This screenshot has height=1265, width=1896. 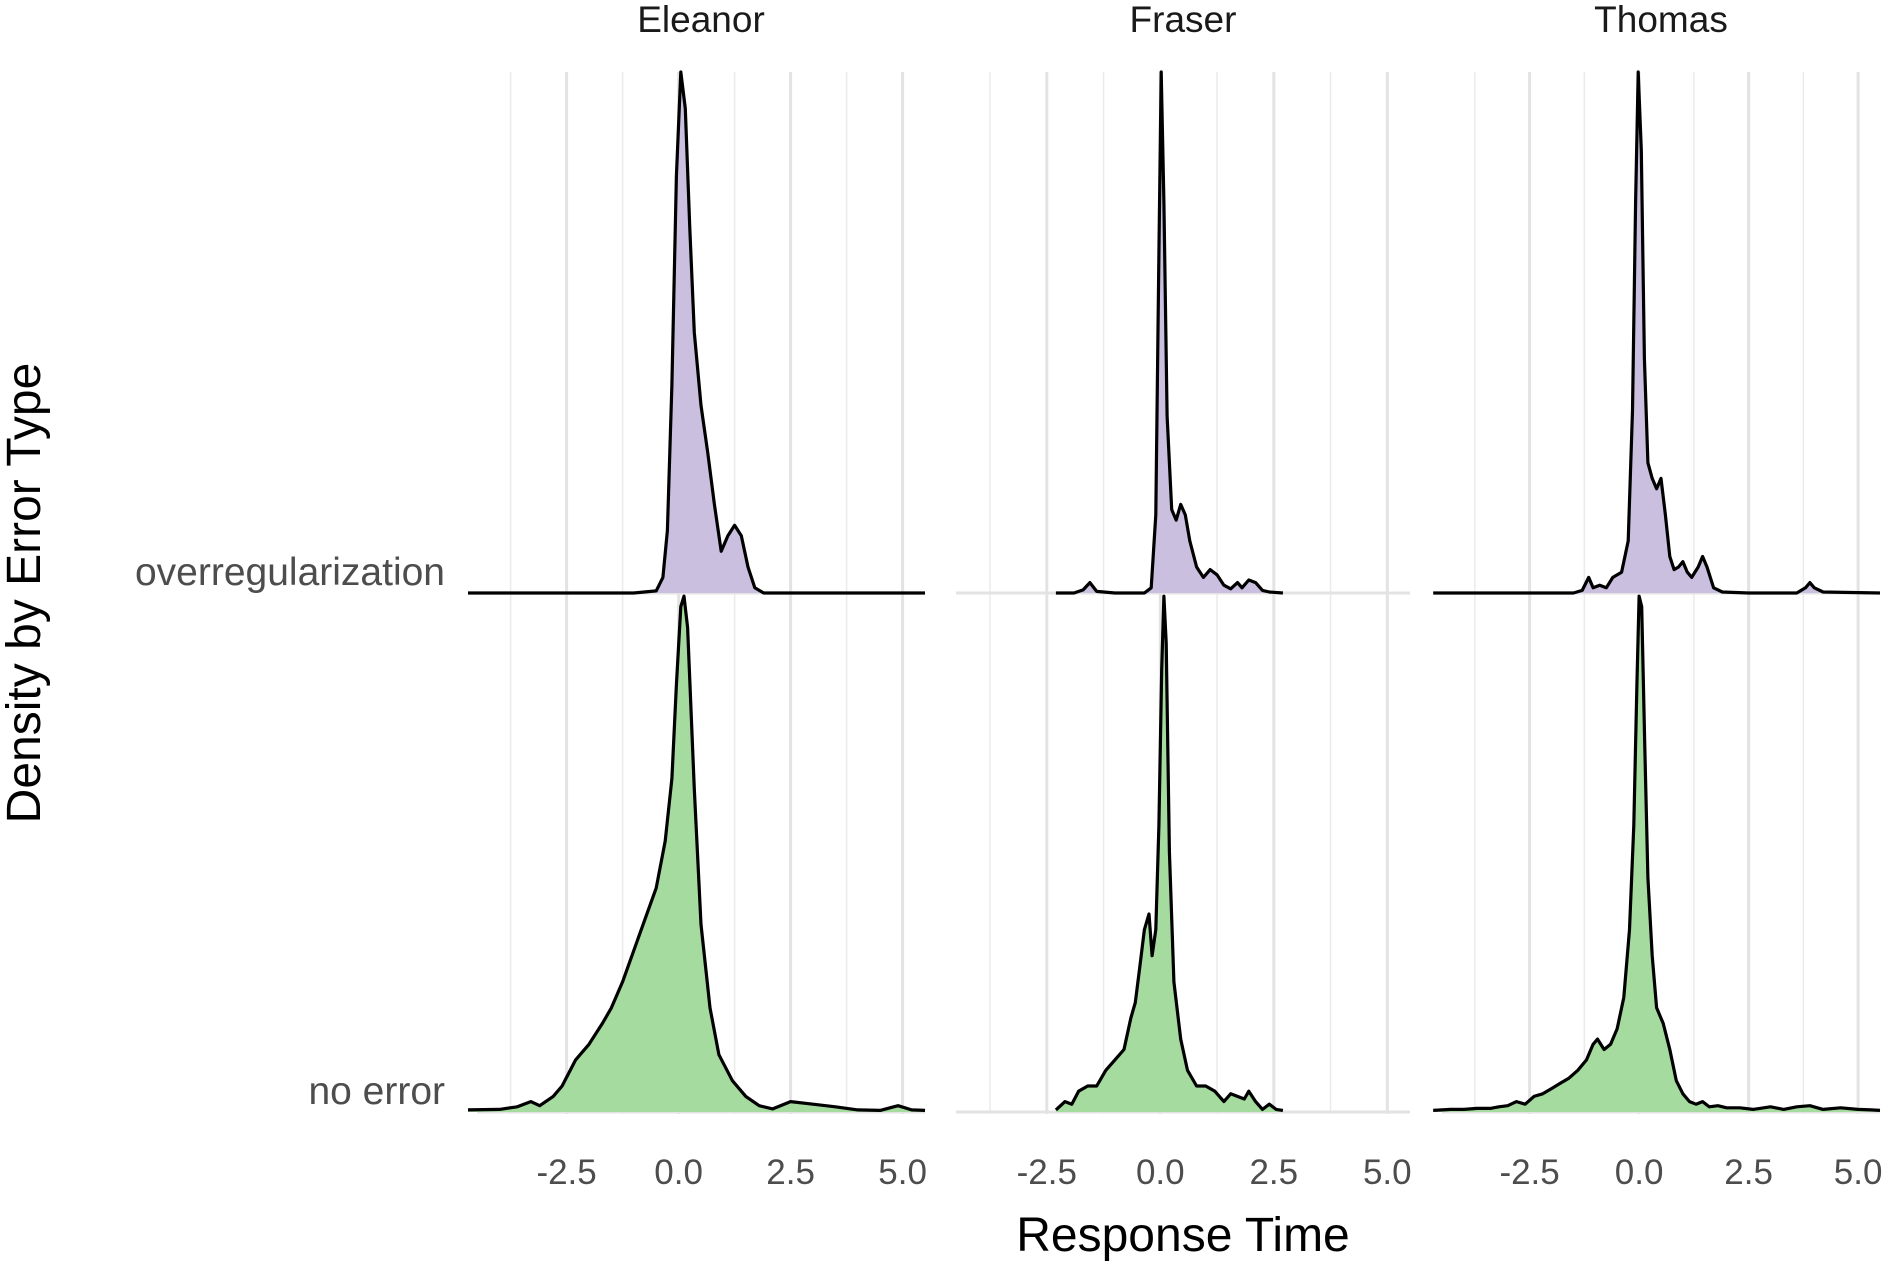 I want to click on facet-title: Thomas, so click(x=1661, y=20).